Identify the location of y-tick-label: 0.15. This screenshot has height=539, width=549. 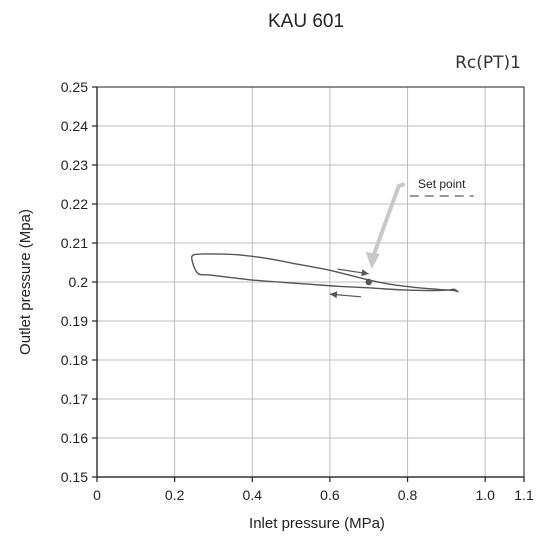
(74, 477).